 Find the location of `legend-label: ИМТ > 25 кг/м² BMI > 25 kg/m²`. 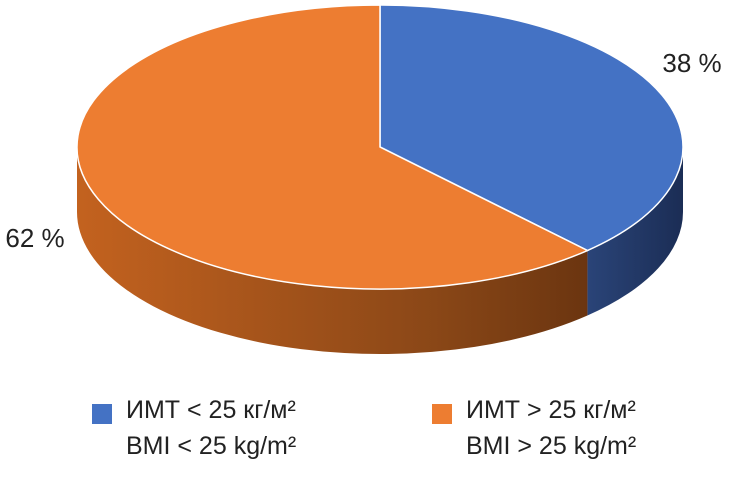

legend-label: ИМТ > 25 кг/м² BMI > 25 kg/m² is located at coordinates (551, 428).